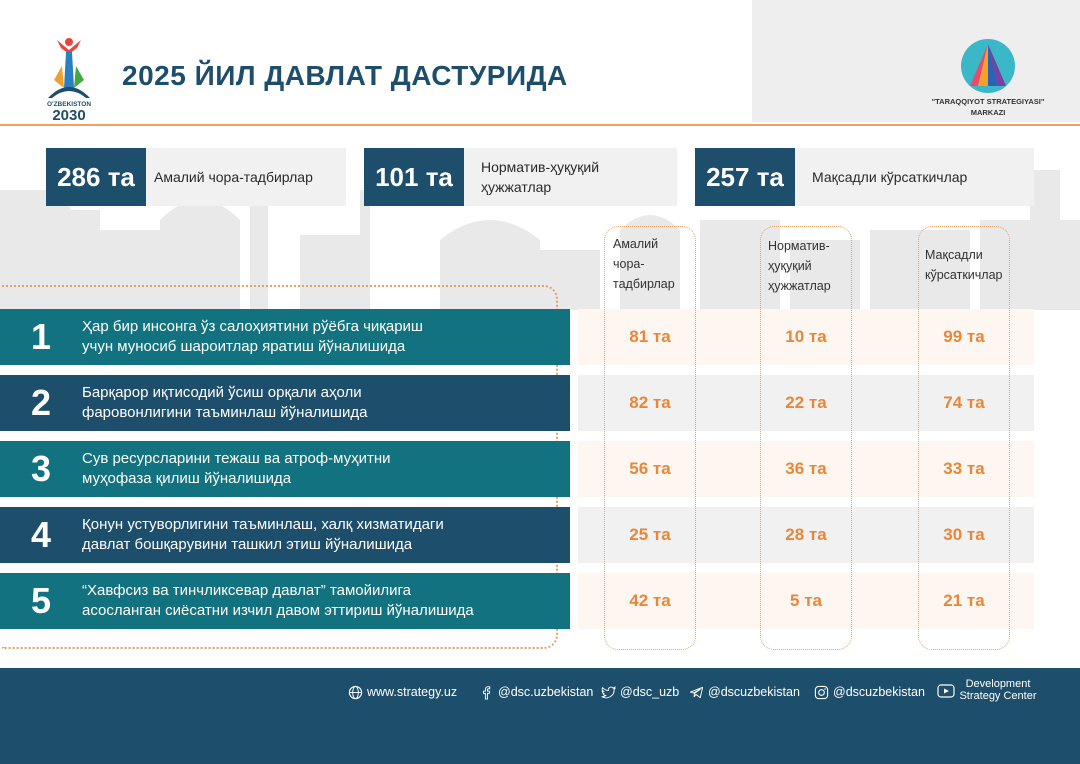 The height and width of the screenshot is (764, 1080). Describe the element at coordinates (644, 264) in the screenshot. I see `column-header-actions: Амалий чора-тадбирлар` at that location.